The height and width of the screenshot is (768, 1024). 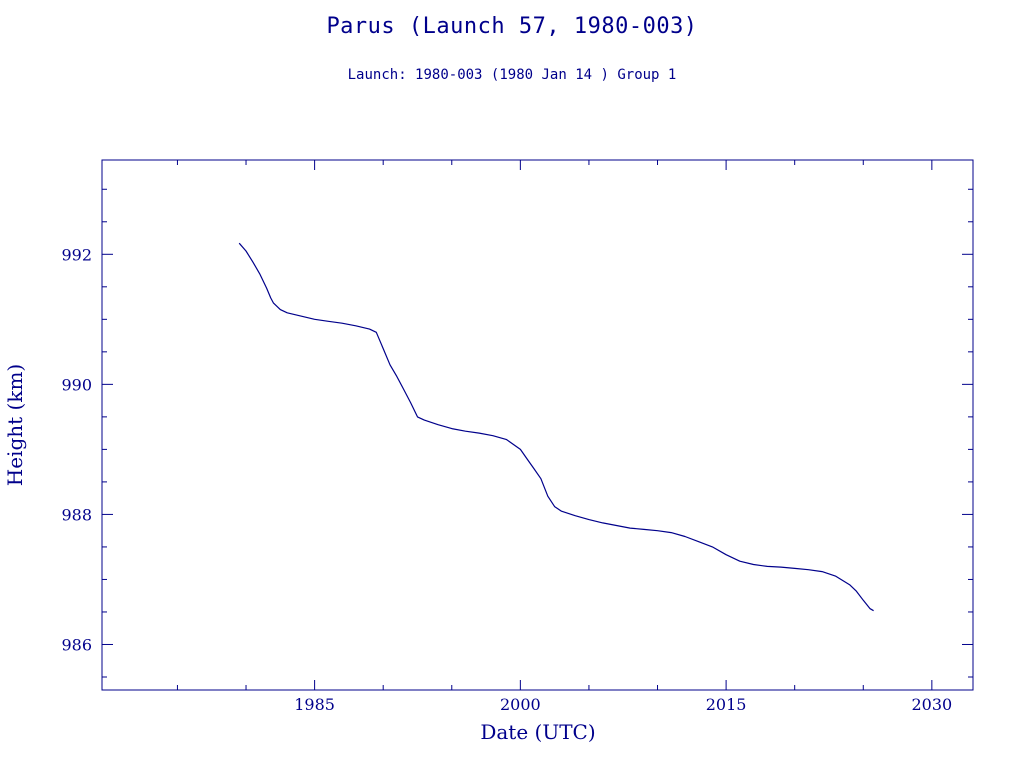 I want to click on y-tick-label: 986, so click(x=76, y=644).